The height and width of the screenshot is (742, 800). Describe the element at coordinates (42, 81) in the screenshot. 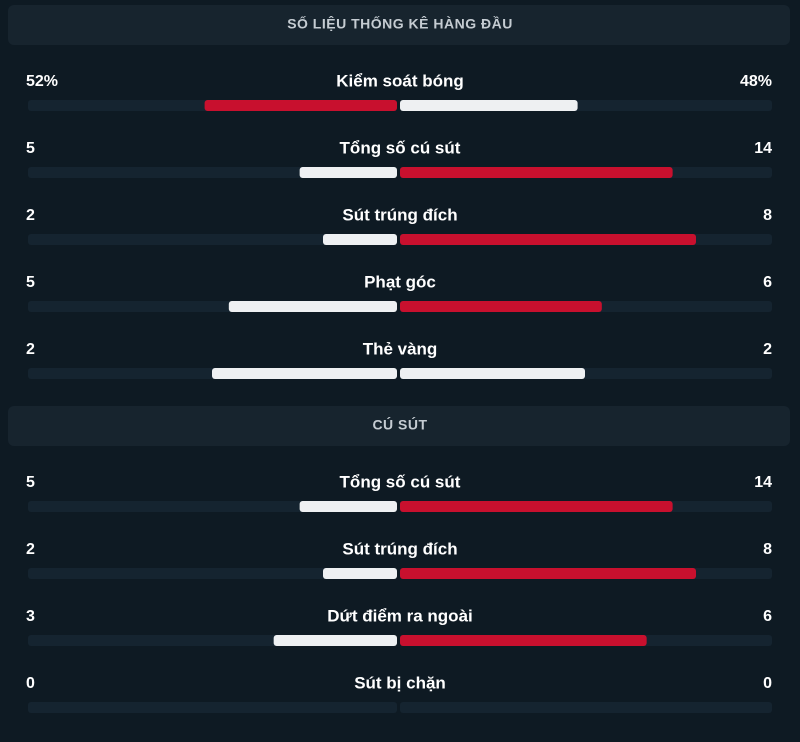

I see `home-value: 52%` at that location.